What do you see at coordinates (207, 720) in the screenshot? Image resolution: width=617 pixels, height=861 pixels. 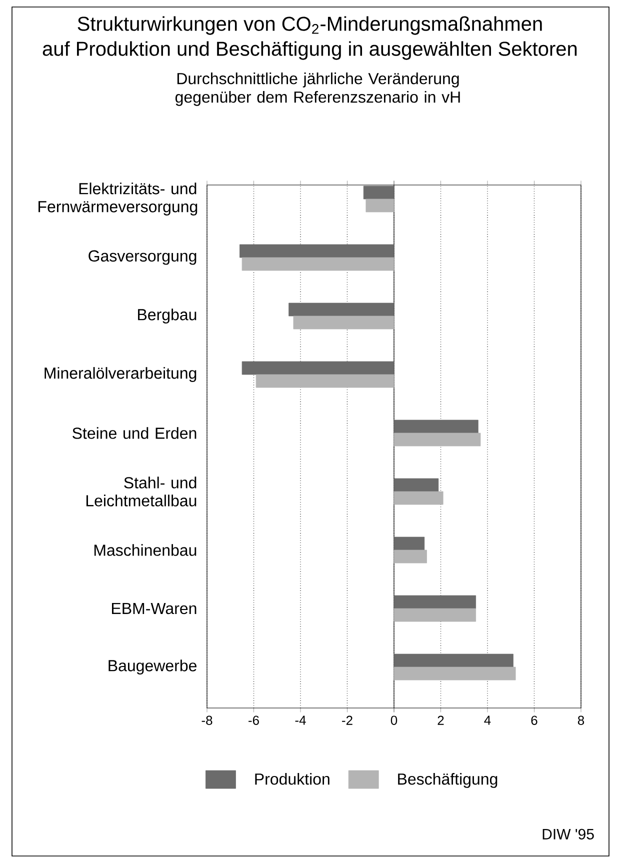 I see `x-tick-label: -8` at bounding box center [207, 720].